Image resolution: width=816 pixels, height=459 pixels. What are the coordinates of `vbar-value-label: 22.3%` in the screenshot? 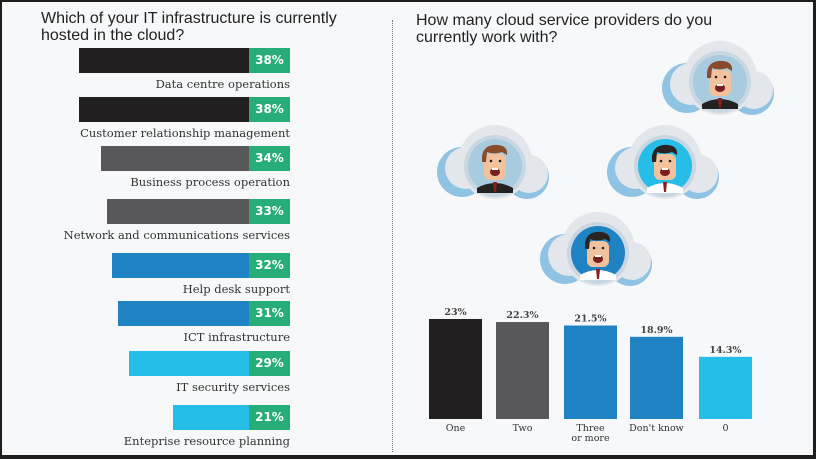 It's located at (522, 315).